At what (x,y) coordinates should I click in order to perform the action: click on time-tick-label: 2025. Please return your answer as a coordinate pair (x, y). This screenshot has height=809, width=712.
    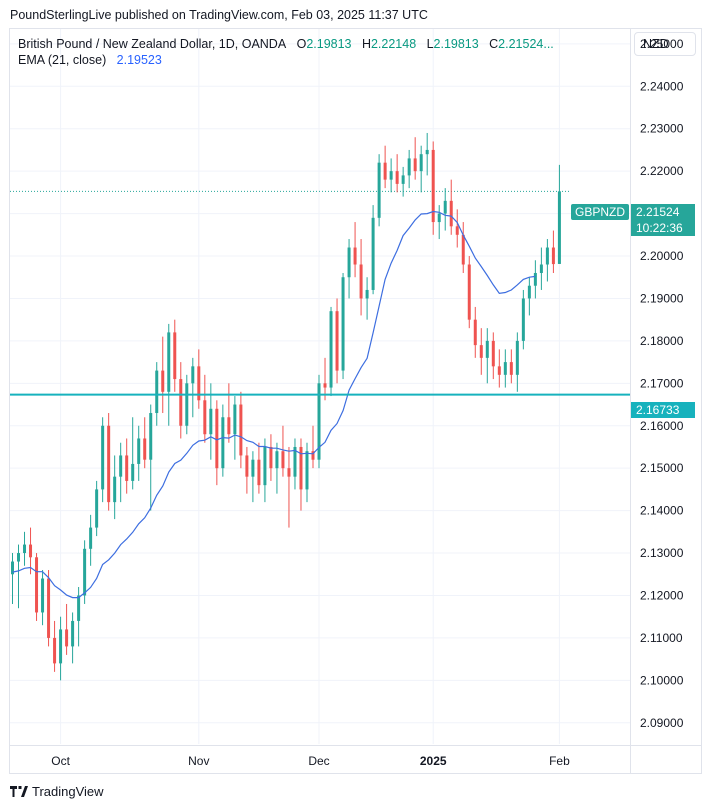
    Looking at the image, I should click on (433, 761).